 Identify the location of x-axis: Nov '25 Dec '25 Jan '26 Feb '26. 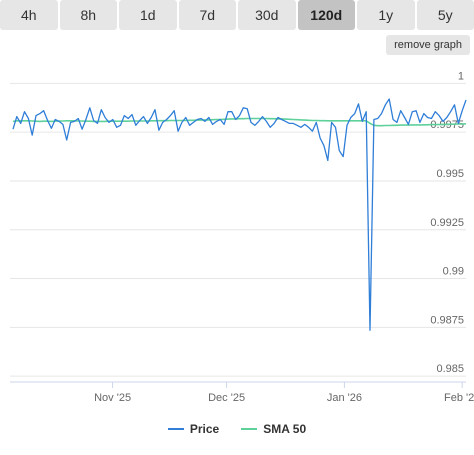
(242, 392).